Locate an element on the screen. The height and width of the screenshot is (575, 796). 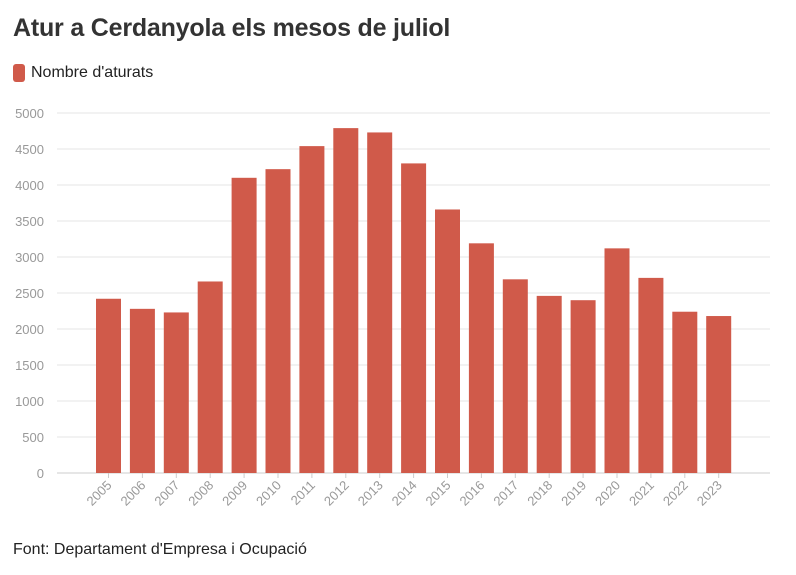
legend-swatch is located at coordinates (19, 73).